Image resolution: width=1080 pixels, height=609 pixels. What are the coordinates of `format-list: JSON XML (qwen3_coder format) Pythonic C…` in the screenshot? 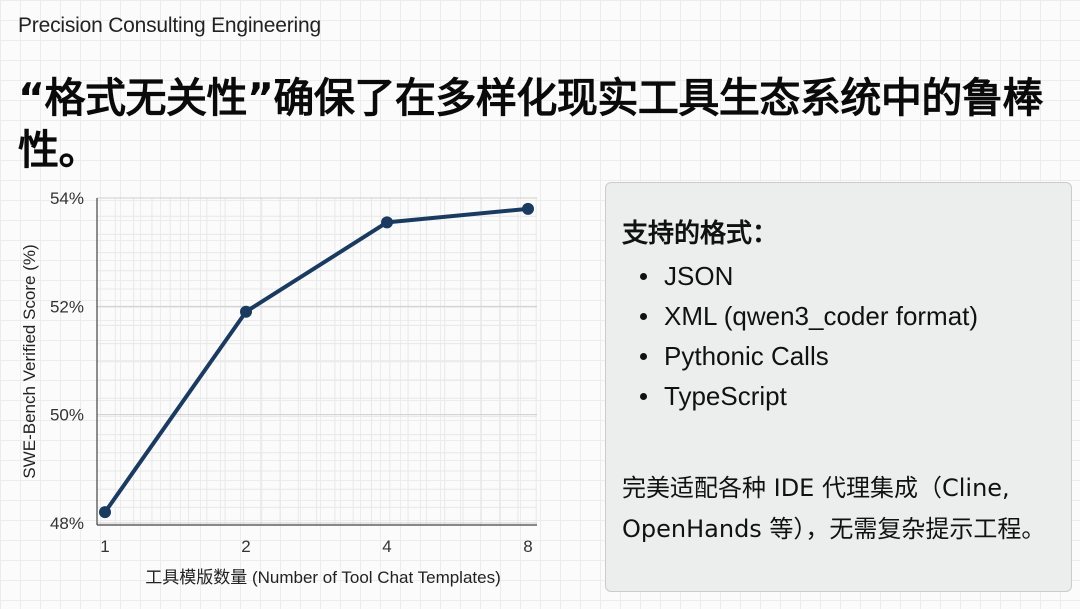 It's located at (838, 336).